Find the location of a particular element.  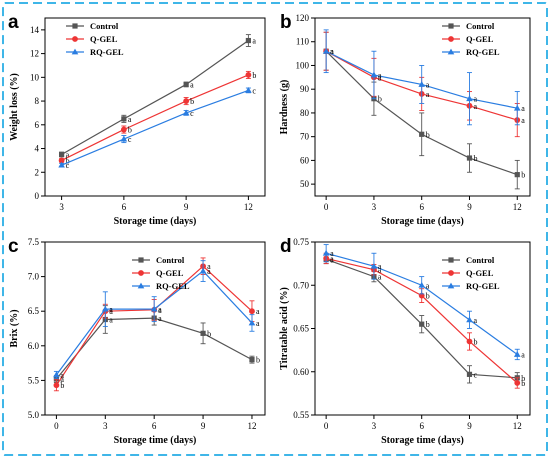

panel-letter-a: a is located at coordinates (13, 22).